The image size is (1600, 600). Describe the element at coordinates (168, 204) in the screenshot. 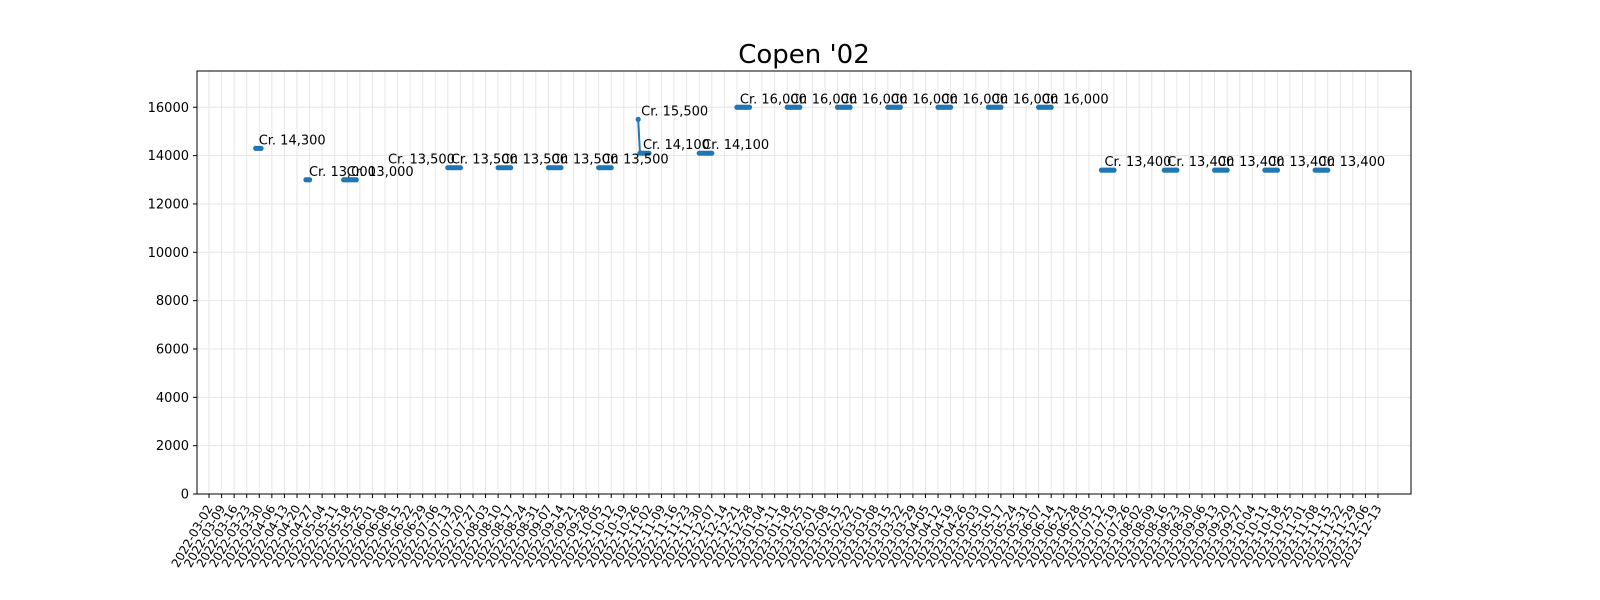

I see `y-tick-label: 12000` at that location.